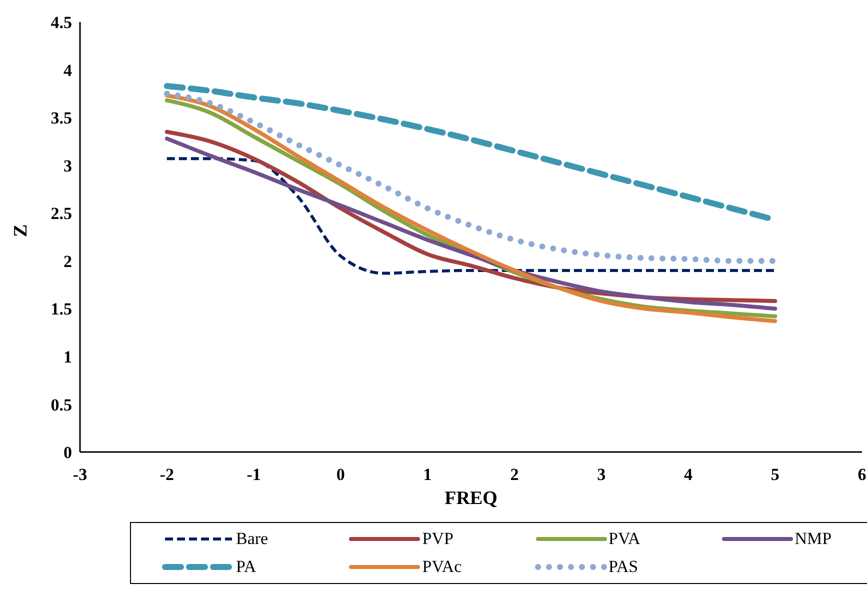  Describe the element at coordinates (601, 474) in the screenshot. I see `x-tick-label: 3` at that location.